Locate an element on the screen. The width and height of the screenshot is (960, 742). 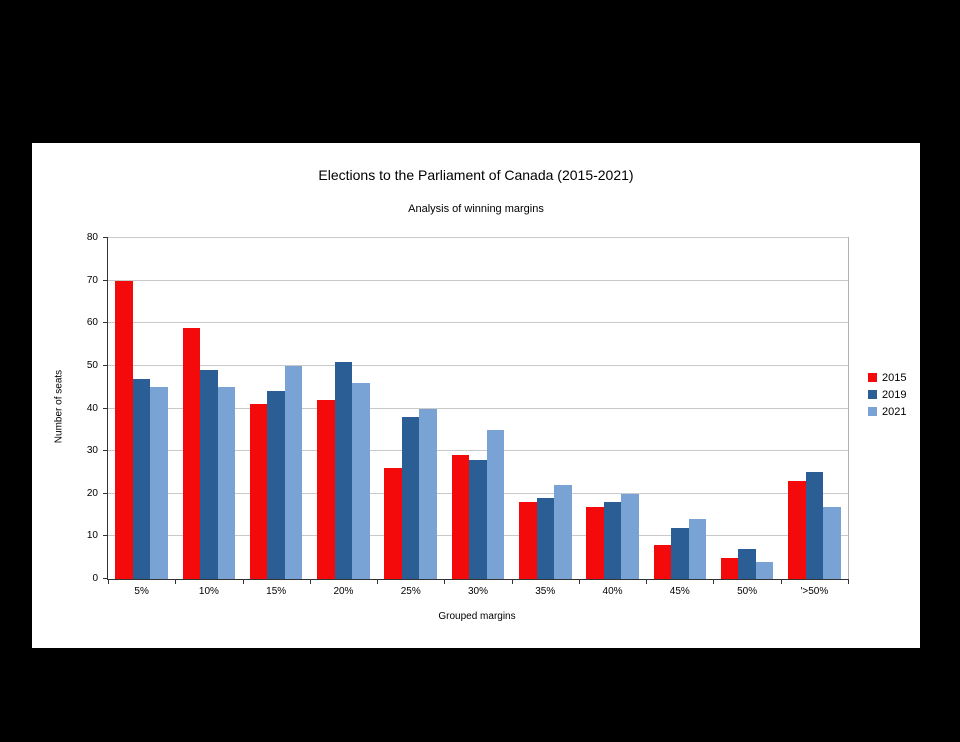
bar-2015-35% is located at coordinates (528, 540).